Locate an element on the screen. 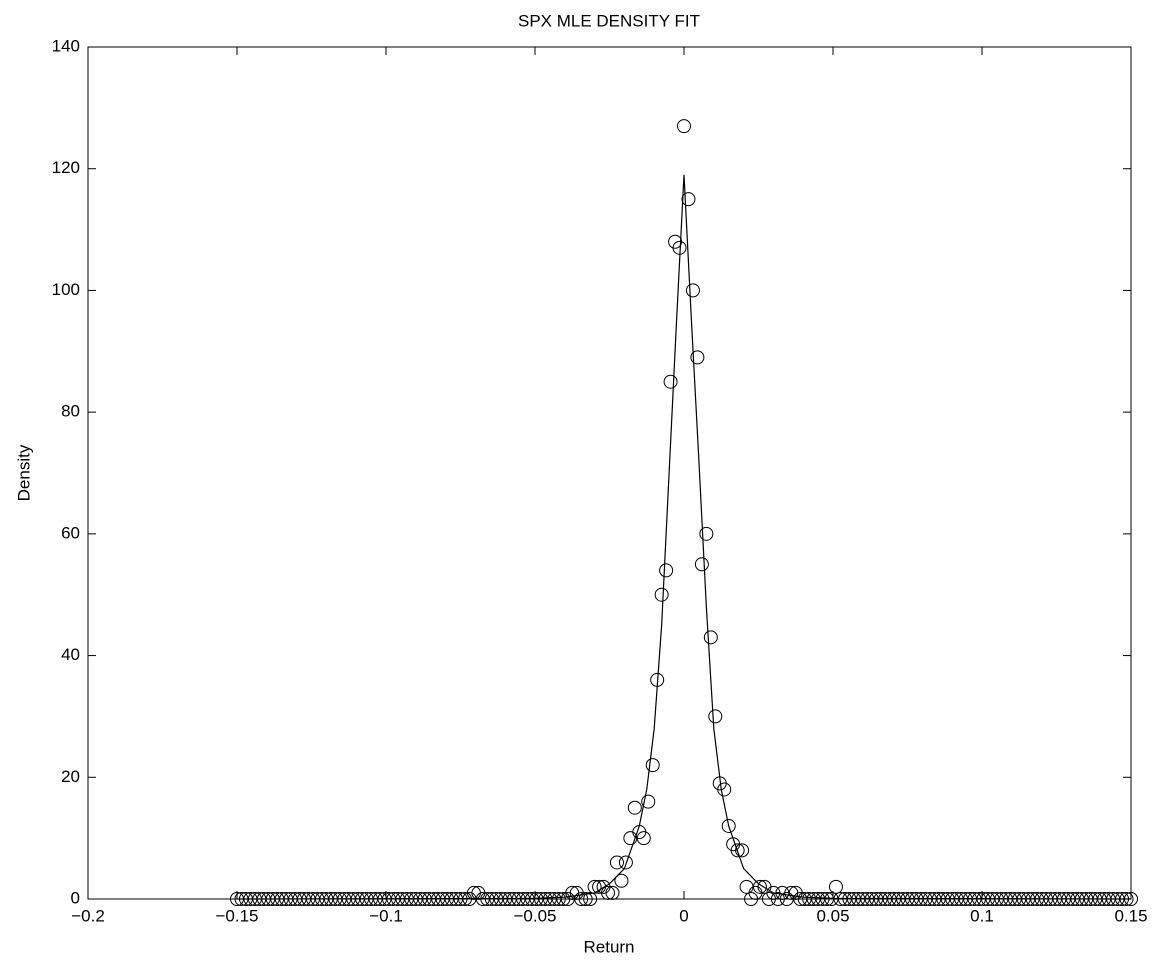 This screenshot has width=1168, height=966. x-tick-label: −0.15 is located at coordinates (236, 915).